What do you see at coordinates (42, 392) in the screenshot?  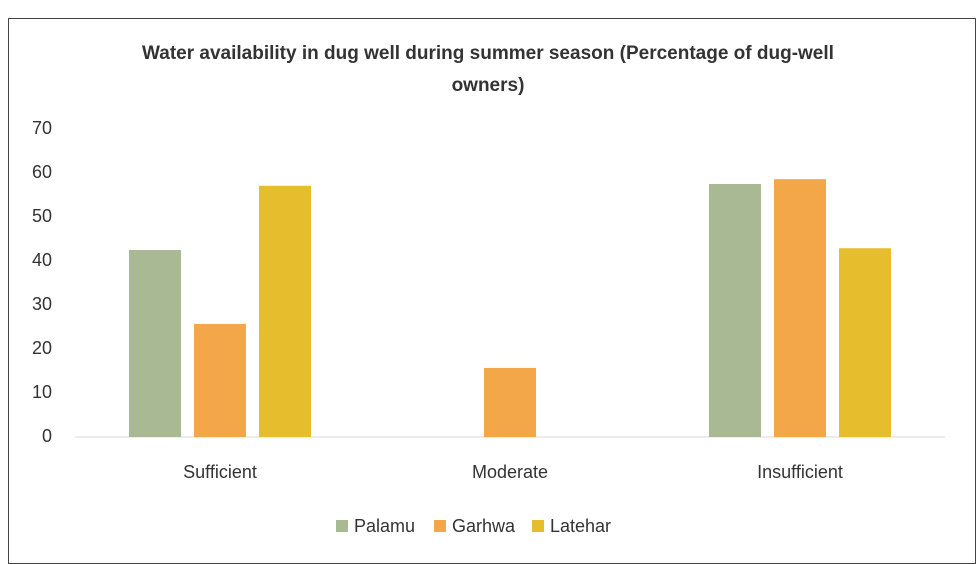 I see `y-tick-label: 10` at bounding box center [42, 392].